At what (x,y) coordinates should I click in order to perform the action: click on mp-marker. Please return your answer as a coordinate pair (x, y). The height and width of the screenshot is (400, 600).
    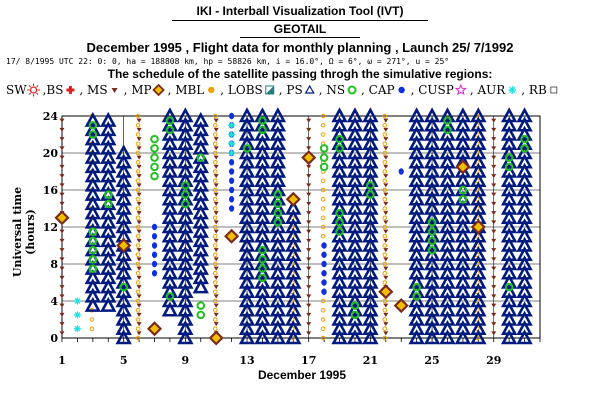
    Looking at the image, I should click on (232, 236).